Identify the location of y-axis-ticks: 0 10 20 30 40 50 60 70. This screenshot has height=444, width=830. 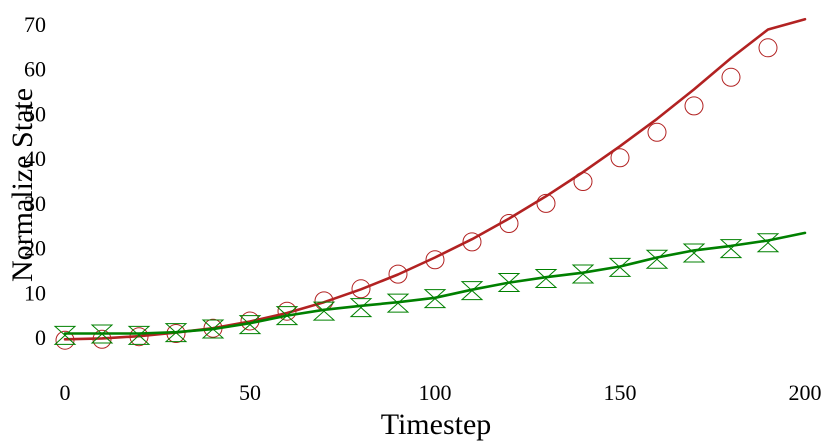
(35, 181).